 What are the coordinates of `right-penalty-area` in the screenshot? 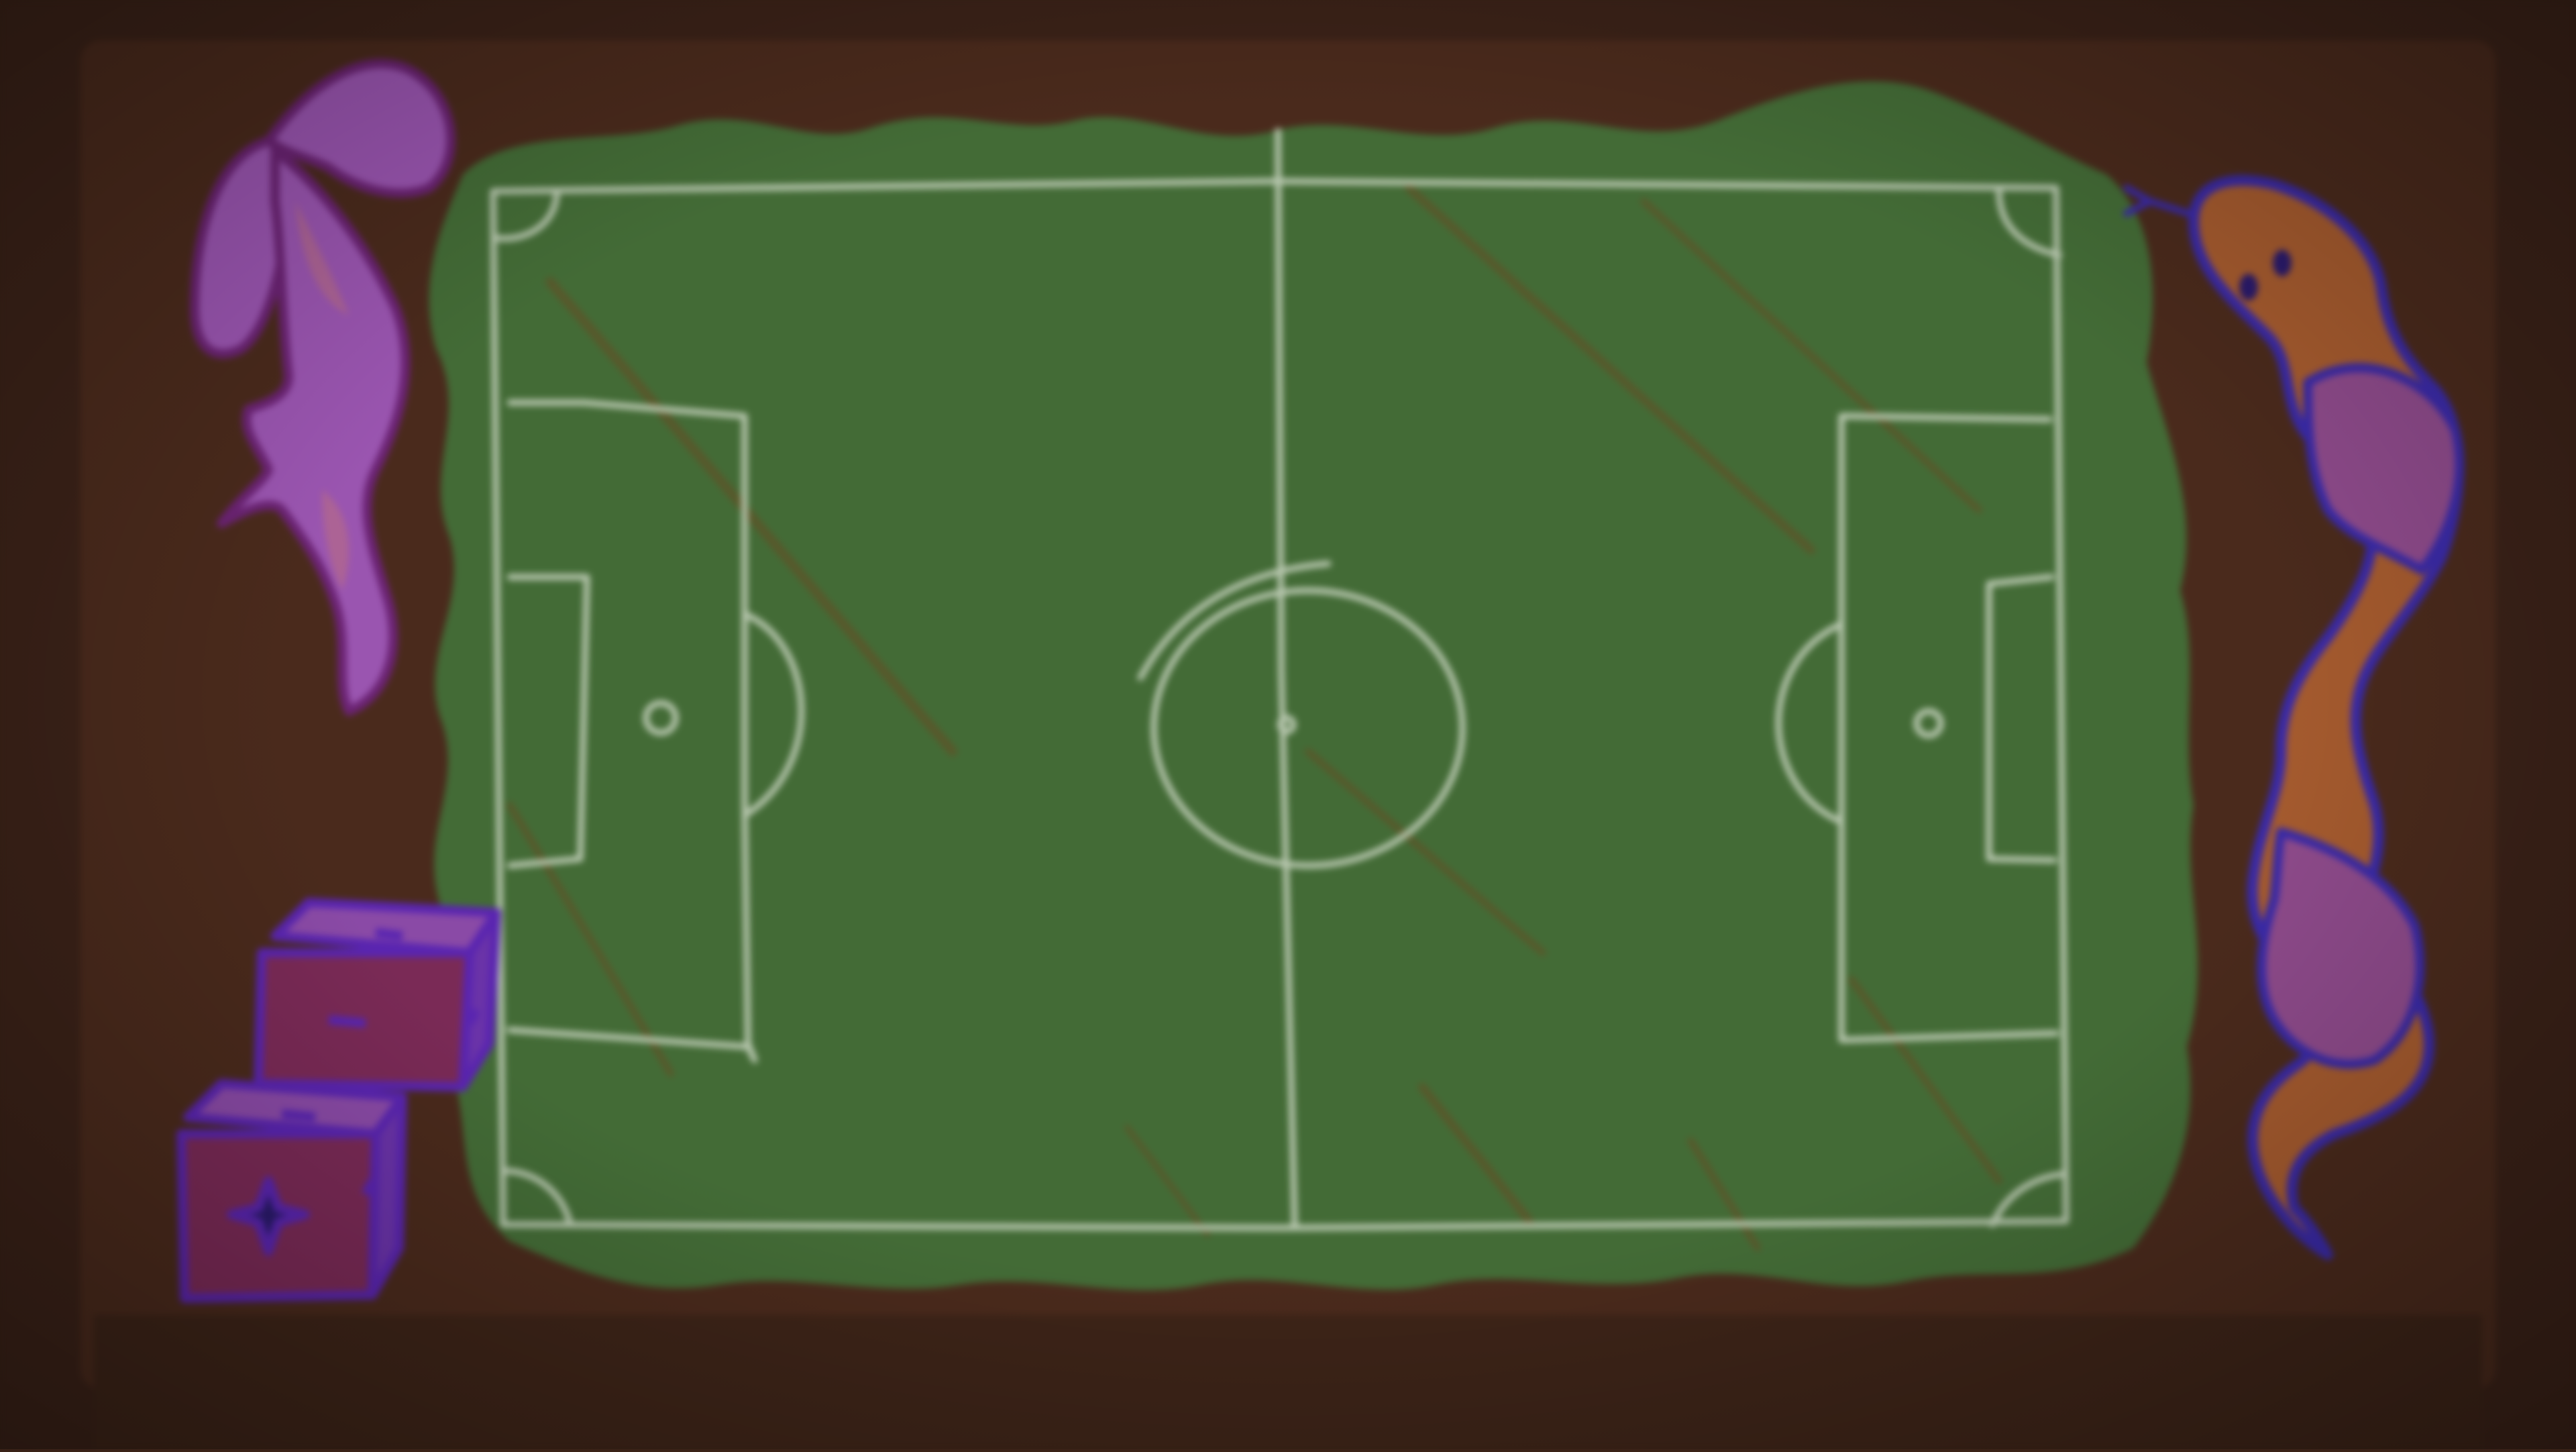 It's located at (1948, 728).